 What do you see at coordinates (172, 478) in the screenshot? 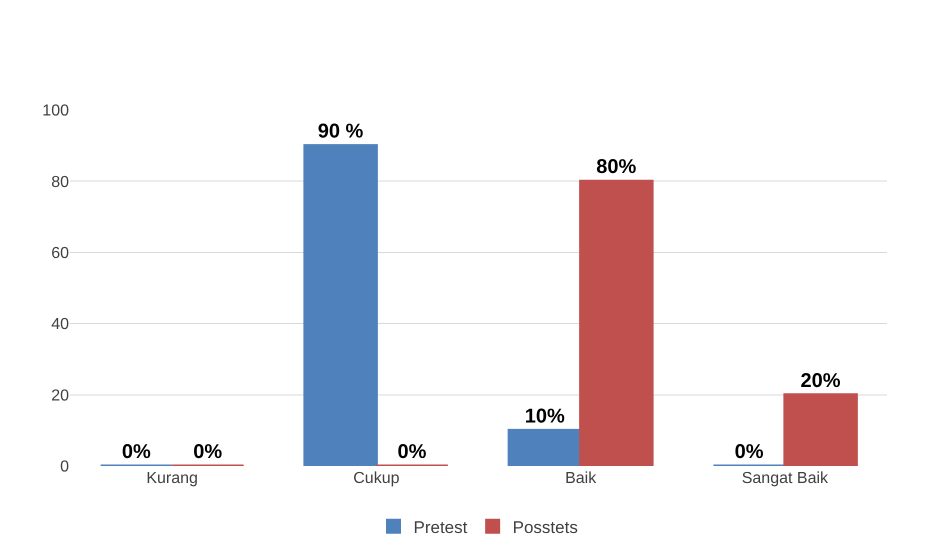
I see `x-tick-label: Kurang` at bounding box center [172, 478].